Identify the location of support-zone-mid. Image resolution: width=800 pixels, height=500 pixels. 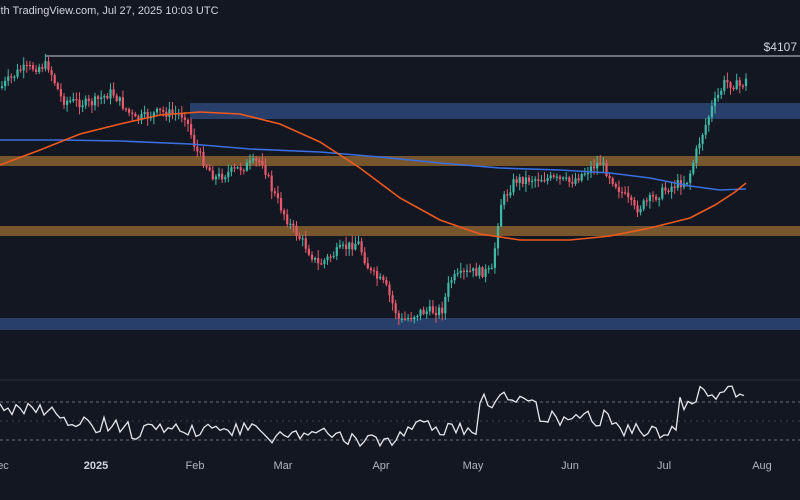
(400, 231).